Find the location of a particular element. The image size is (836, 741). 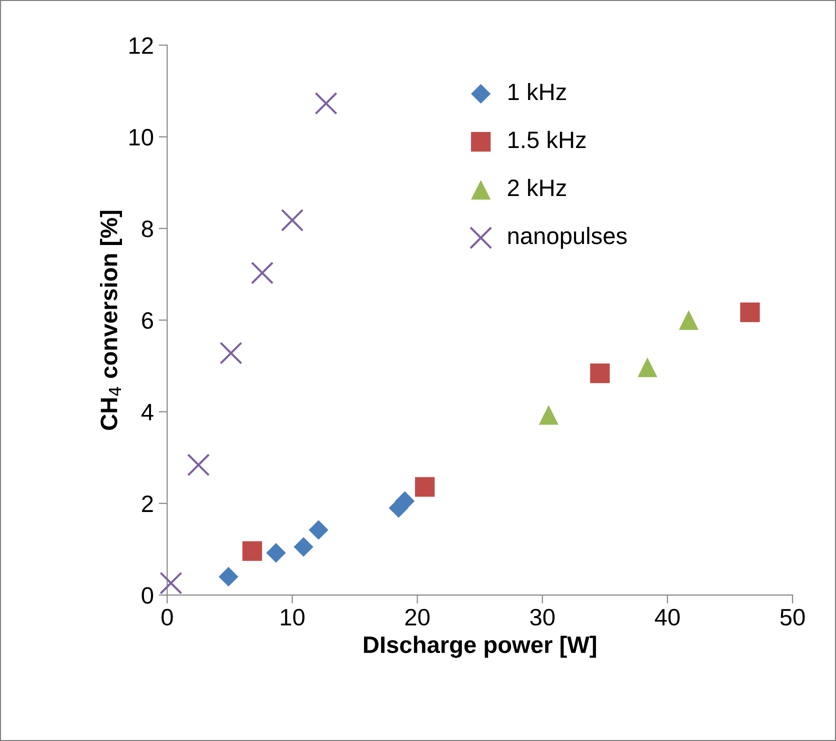

legend-label: 2 kHz is located at coordinates (537, 187).